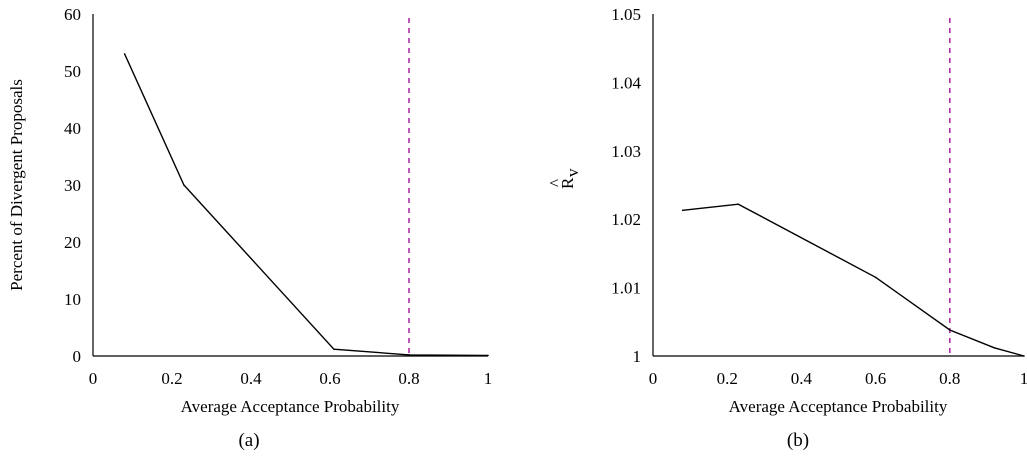 The image size is (1027, 466). I want to click on panel-b-x-tick-label: 0.4, so click(802, 378).